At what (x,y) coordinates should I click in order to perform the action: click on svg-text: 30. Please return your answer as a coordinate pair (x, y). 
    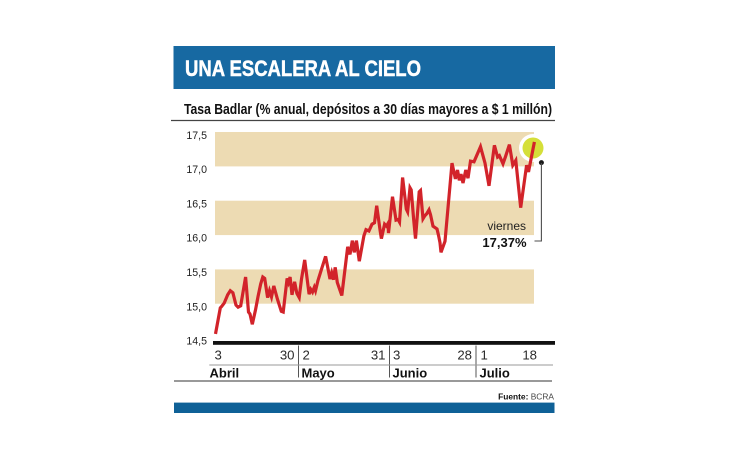
    Looking at the image, I should click on (287, 355).